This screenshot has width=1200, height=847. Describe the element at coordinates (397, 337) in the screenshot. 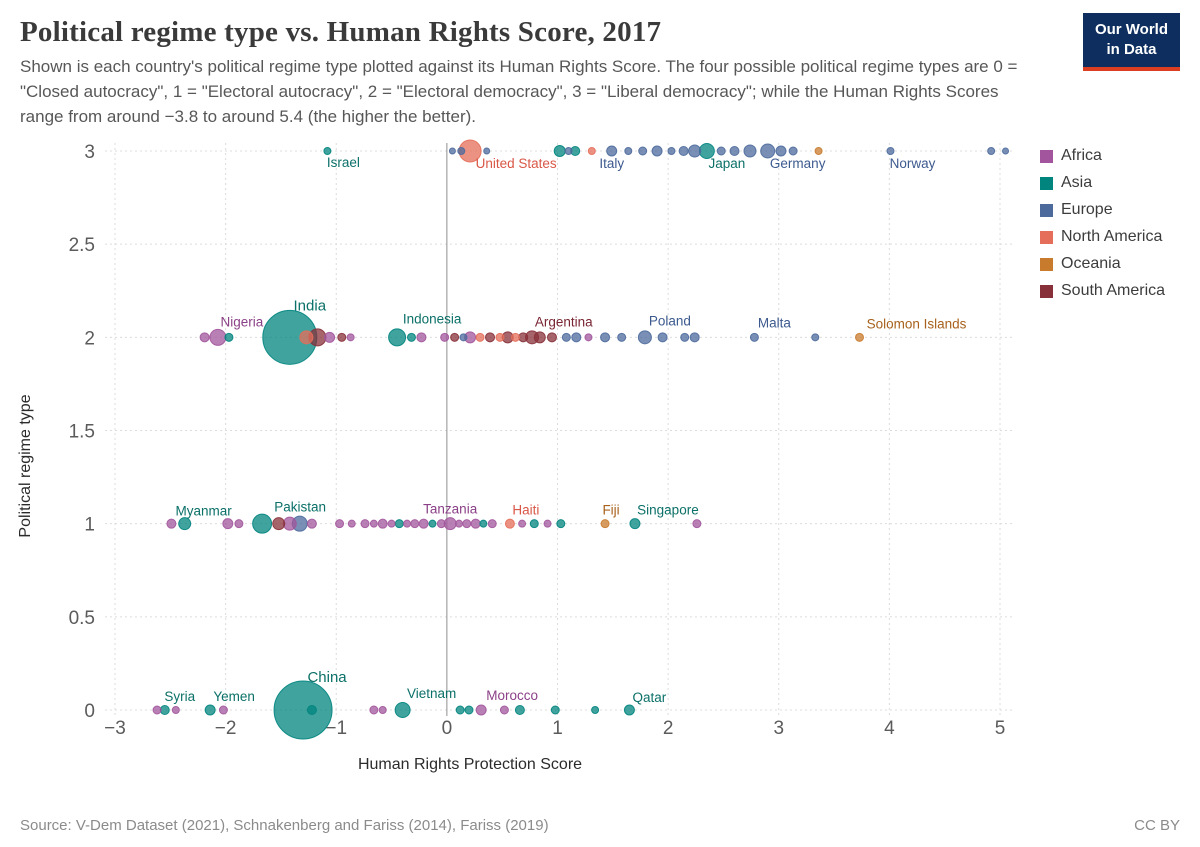

I see `data-point-indonesia` at that location.